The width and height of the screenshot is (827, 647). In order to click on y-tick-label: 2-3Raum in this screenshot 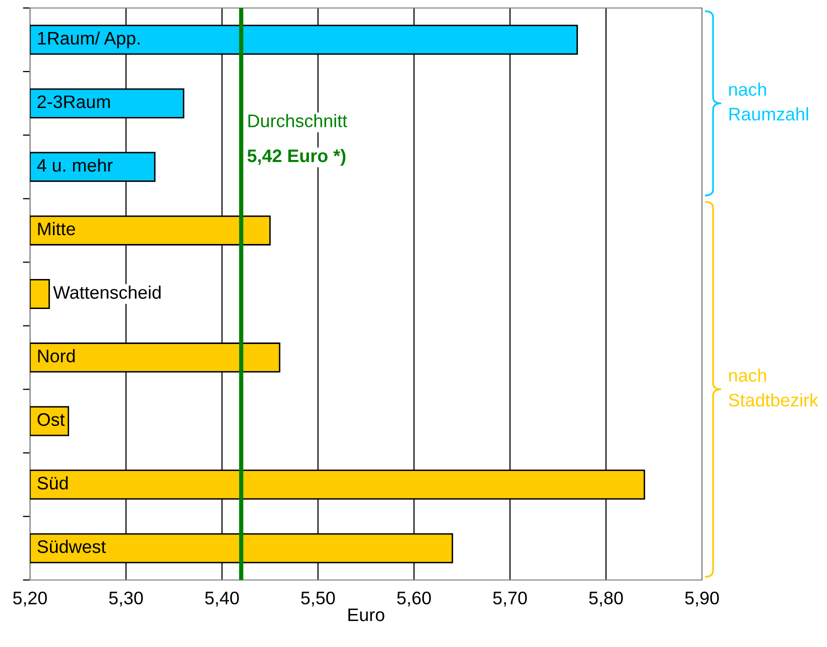, I will do `click(74, 101)`.